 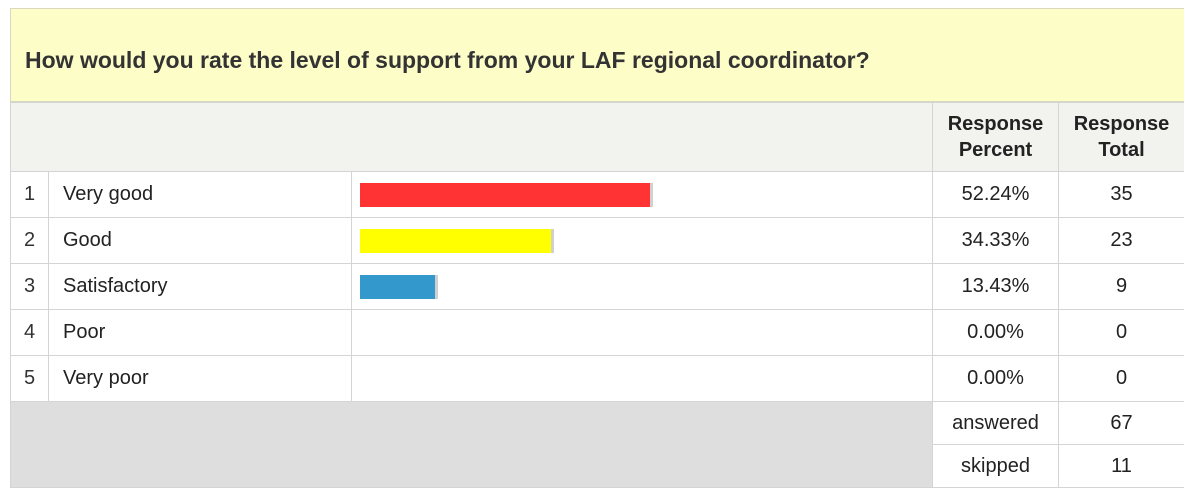 I want to click on response-total: 35, so click(x=1121, y=195).